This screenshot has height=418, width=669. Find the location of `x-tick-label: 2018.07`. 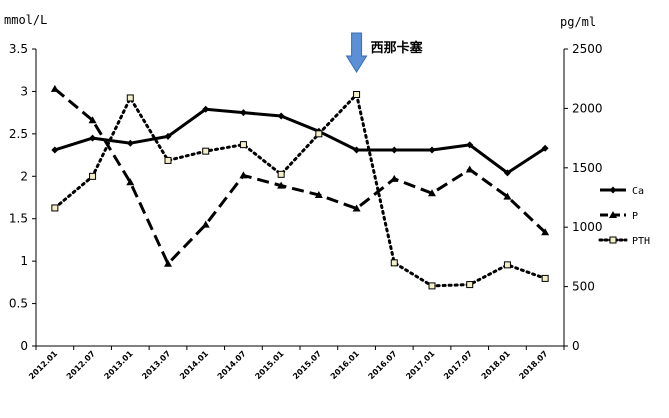

x-tick-label: 2018.07 is located at coordinates (533, 365).